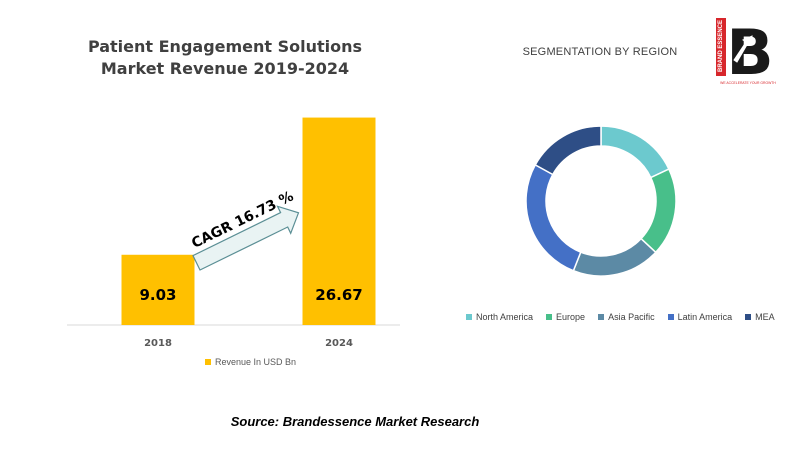 The width and height of the screenshot is (800, 450). I want to click on cagr-arrow-icon, so click(246, 238).